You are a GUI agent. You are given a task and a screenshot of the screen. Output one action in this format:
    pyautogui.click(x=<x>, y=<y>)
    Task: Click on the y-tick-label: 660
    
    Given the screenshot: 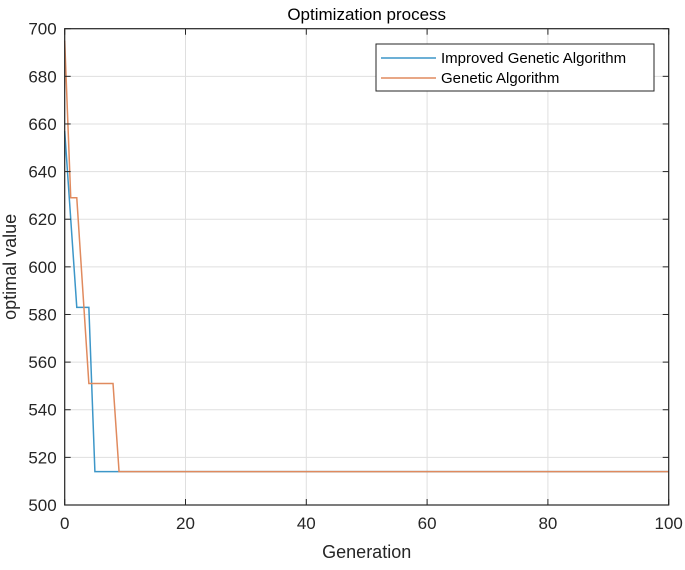 What is the action you would take?
    pyautogui.click(x=42, y=124)
    